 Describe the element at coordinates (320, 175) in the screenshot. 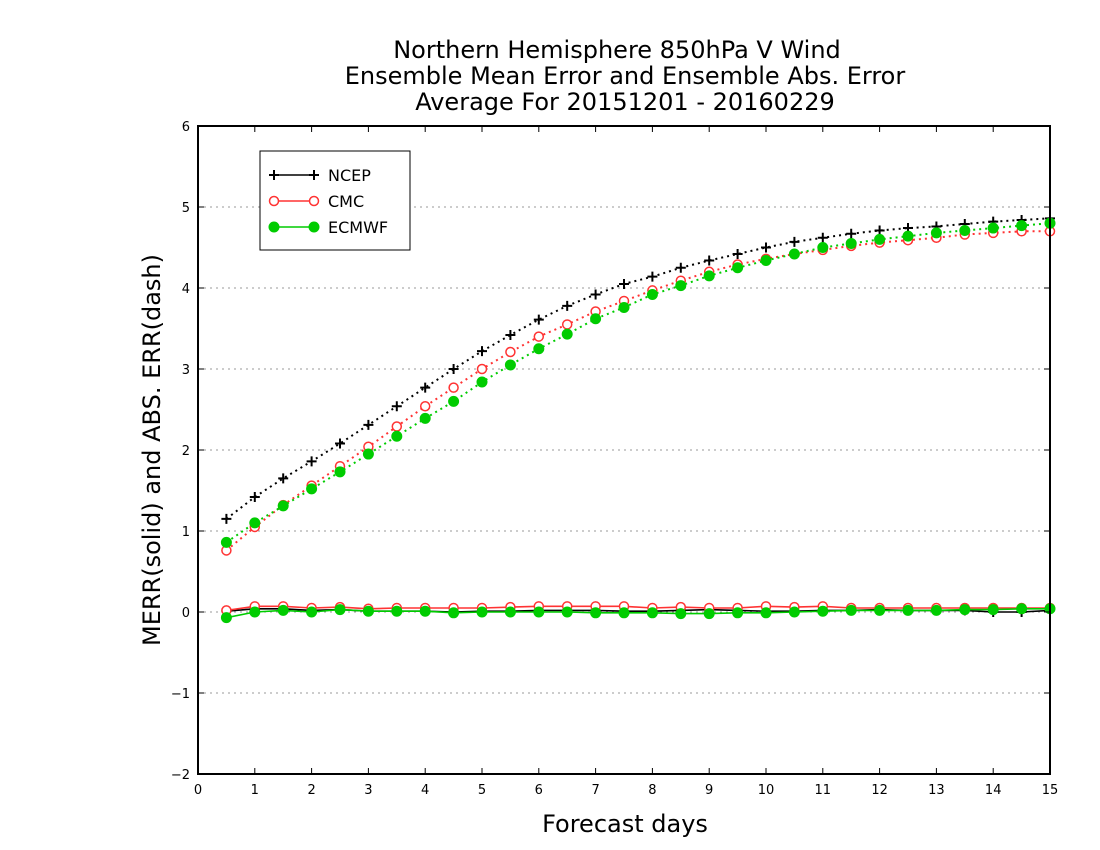

I see `legend-entry-ncep: NCEP` at that location.